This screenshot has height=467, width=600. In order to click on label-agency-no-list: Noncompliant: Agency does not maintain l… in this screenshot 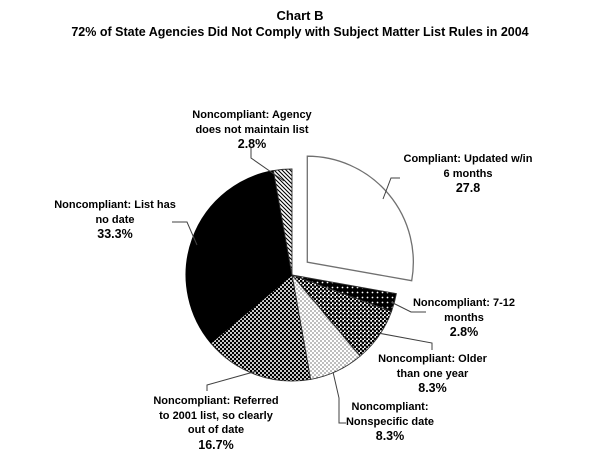, I will do `click(252, 130)`.